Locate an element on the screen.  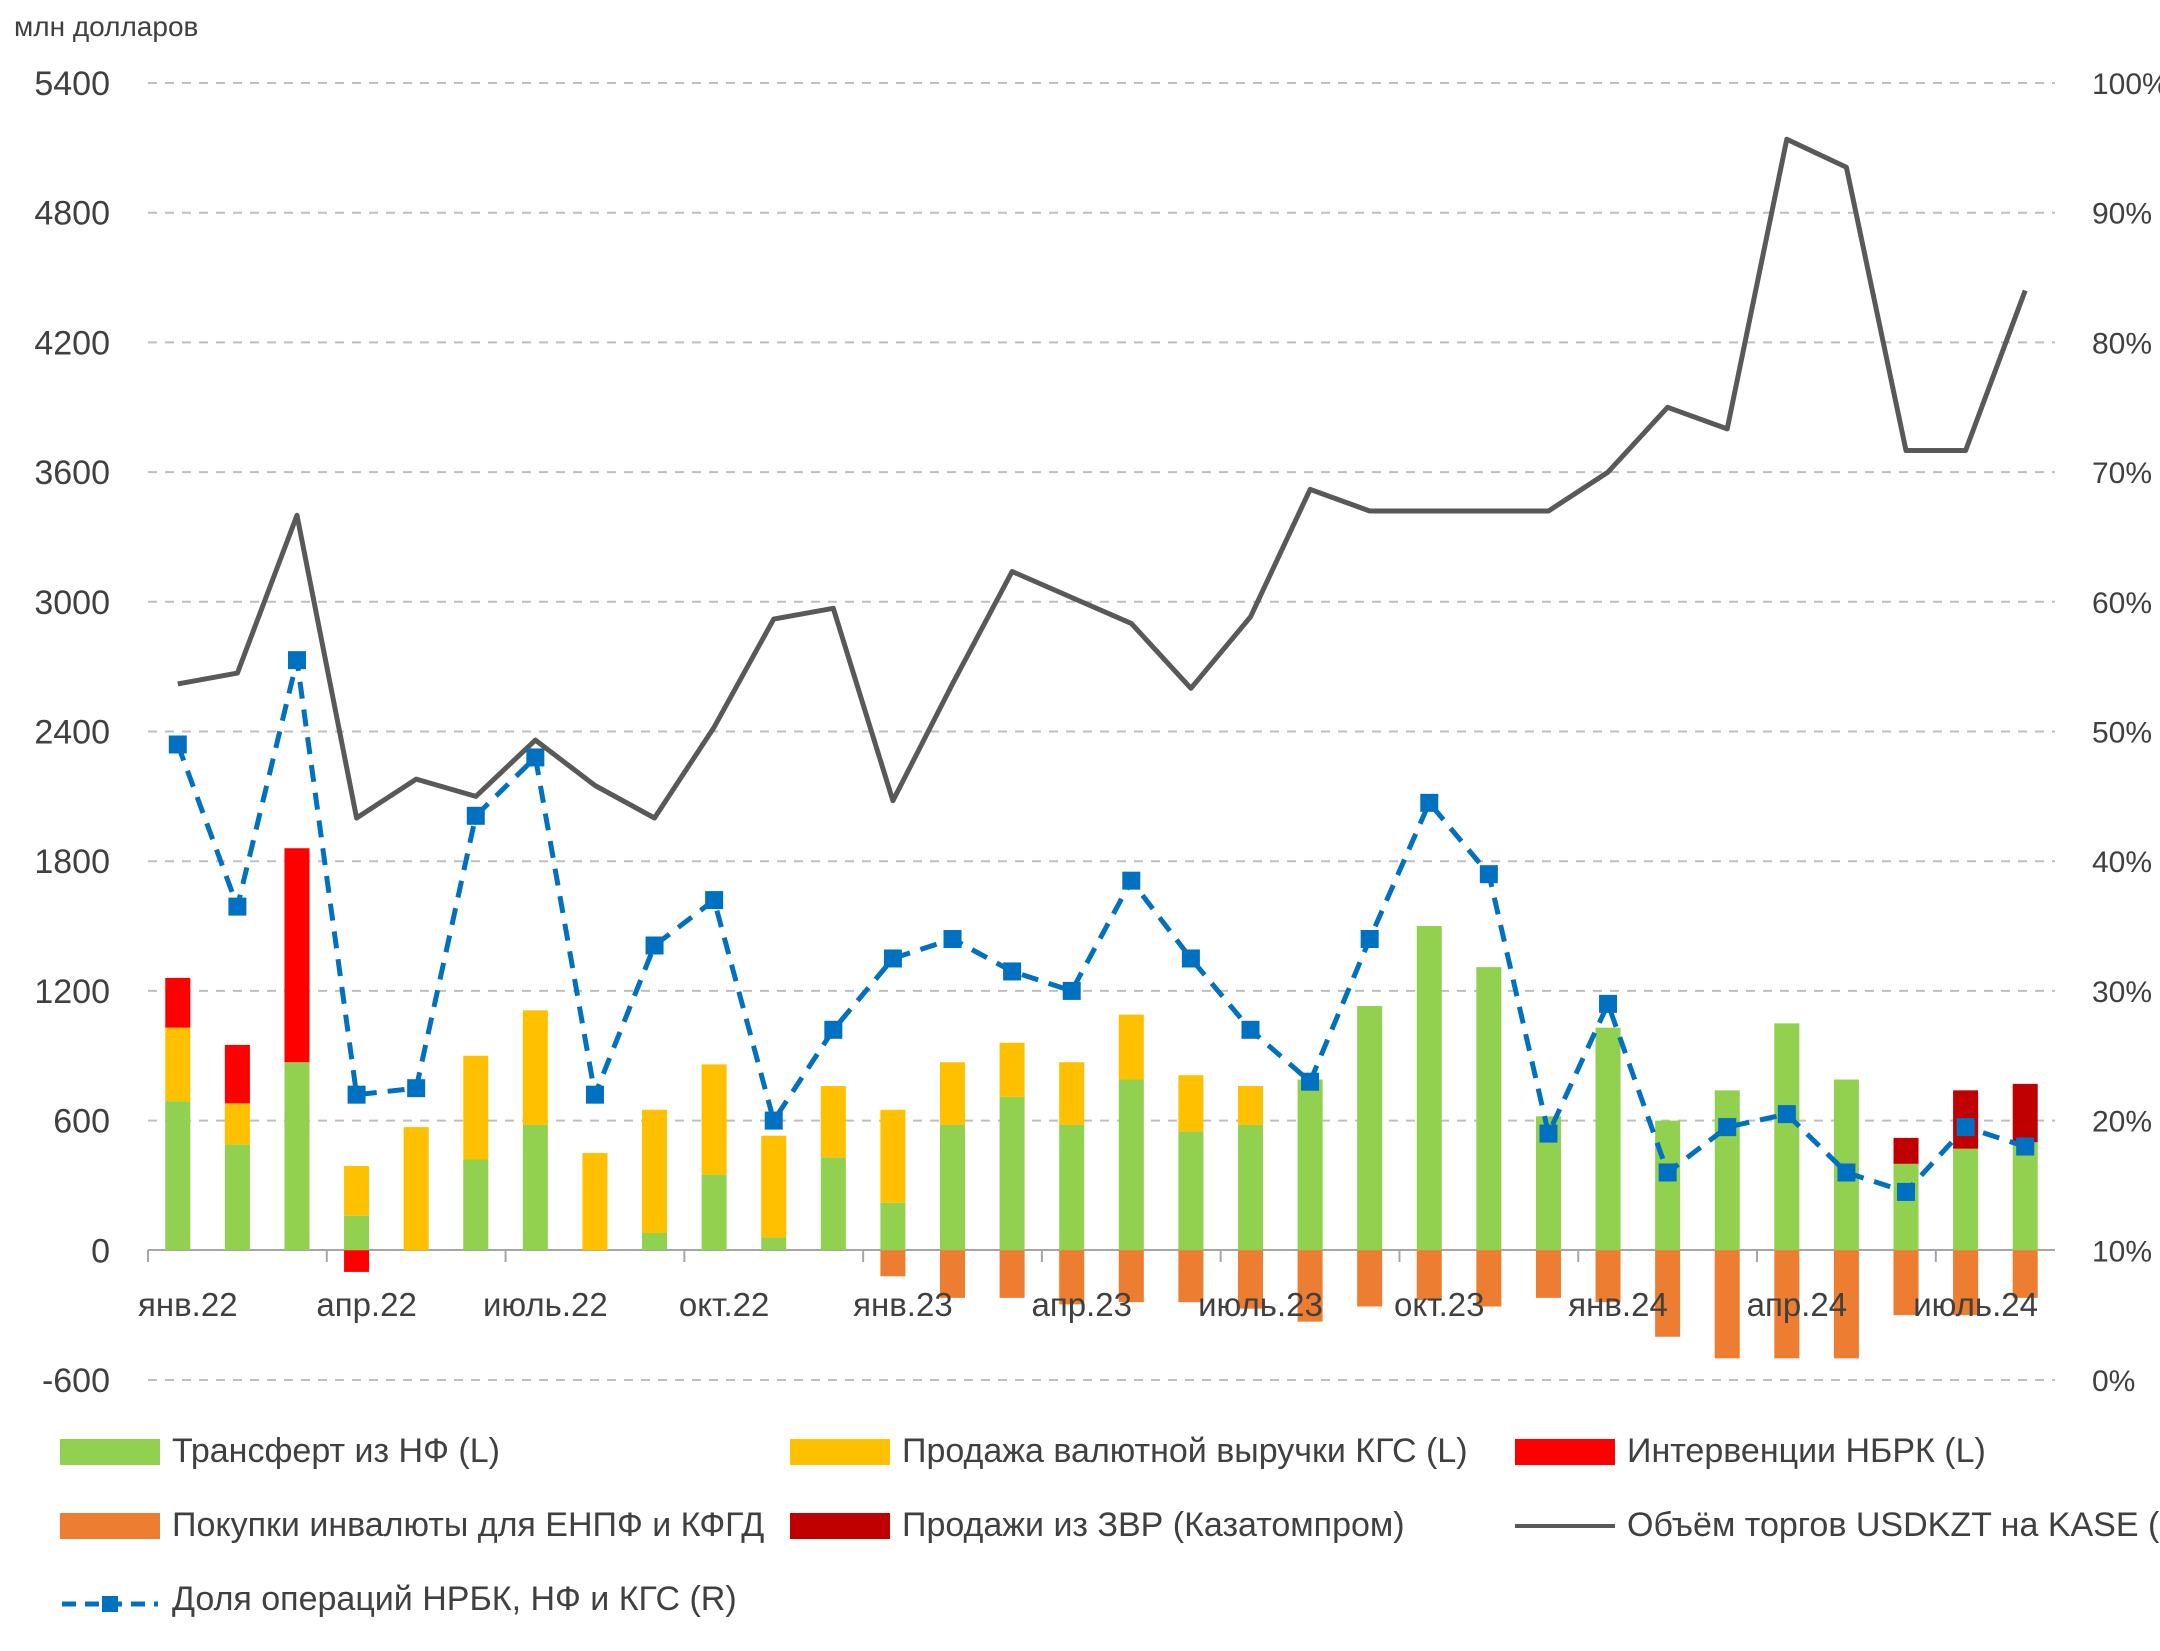
legend-label-interventions: Интервенции НБРК (L) is located at coordinates (1806, 1451).